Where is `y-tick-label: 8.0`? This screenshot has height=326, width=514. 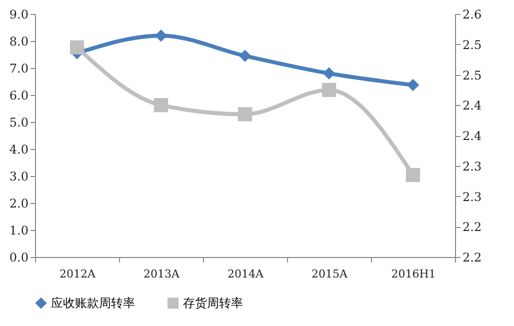
y-tick-label: 8.0 is located at coordinates (18, 41).